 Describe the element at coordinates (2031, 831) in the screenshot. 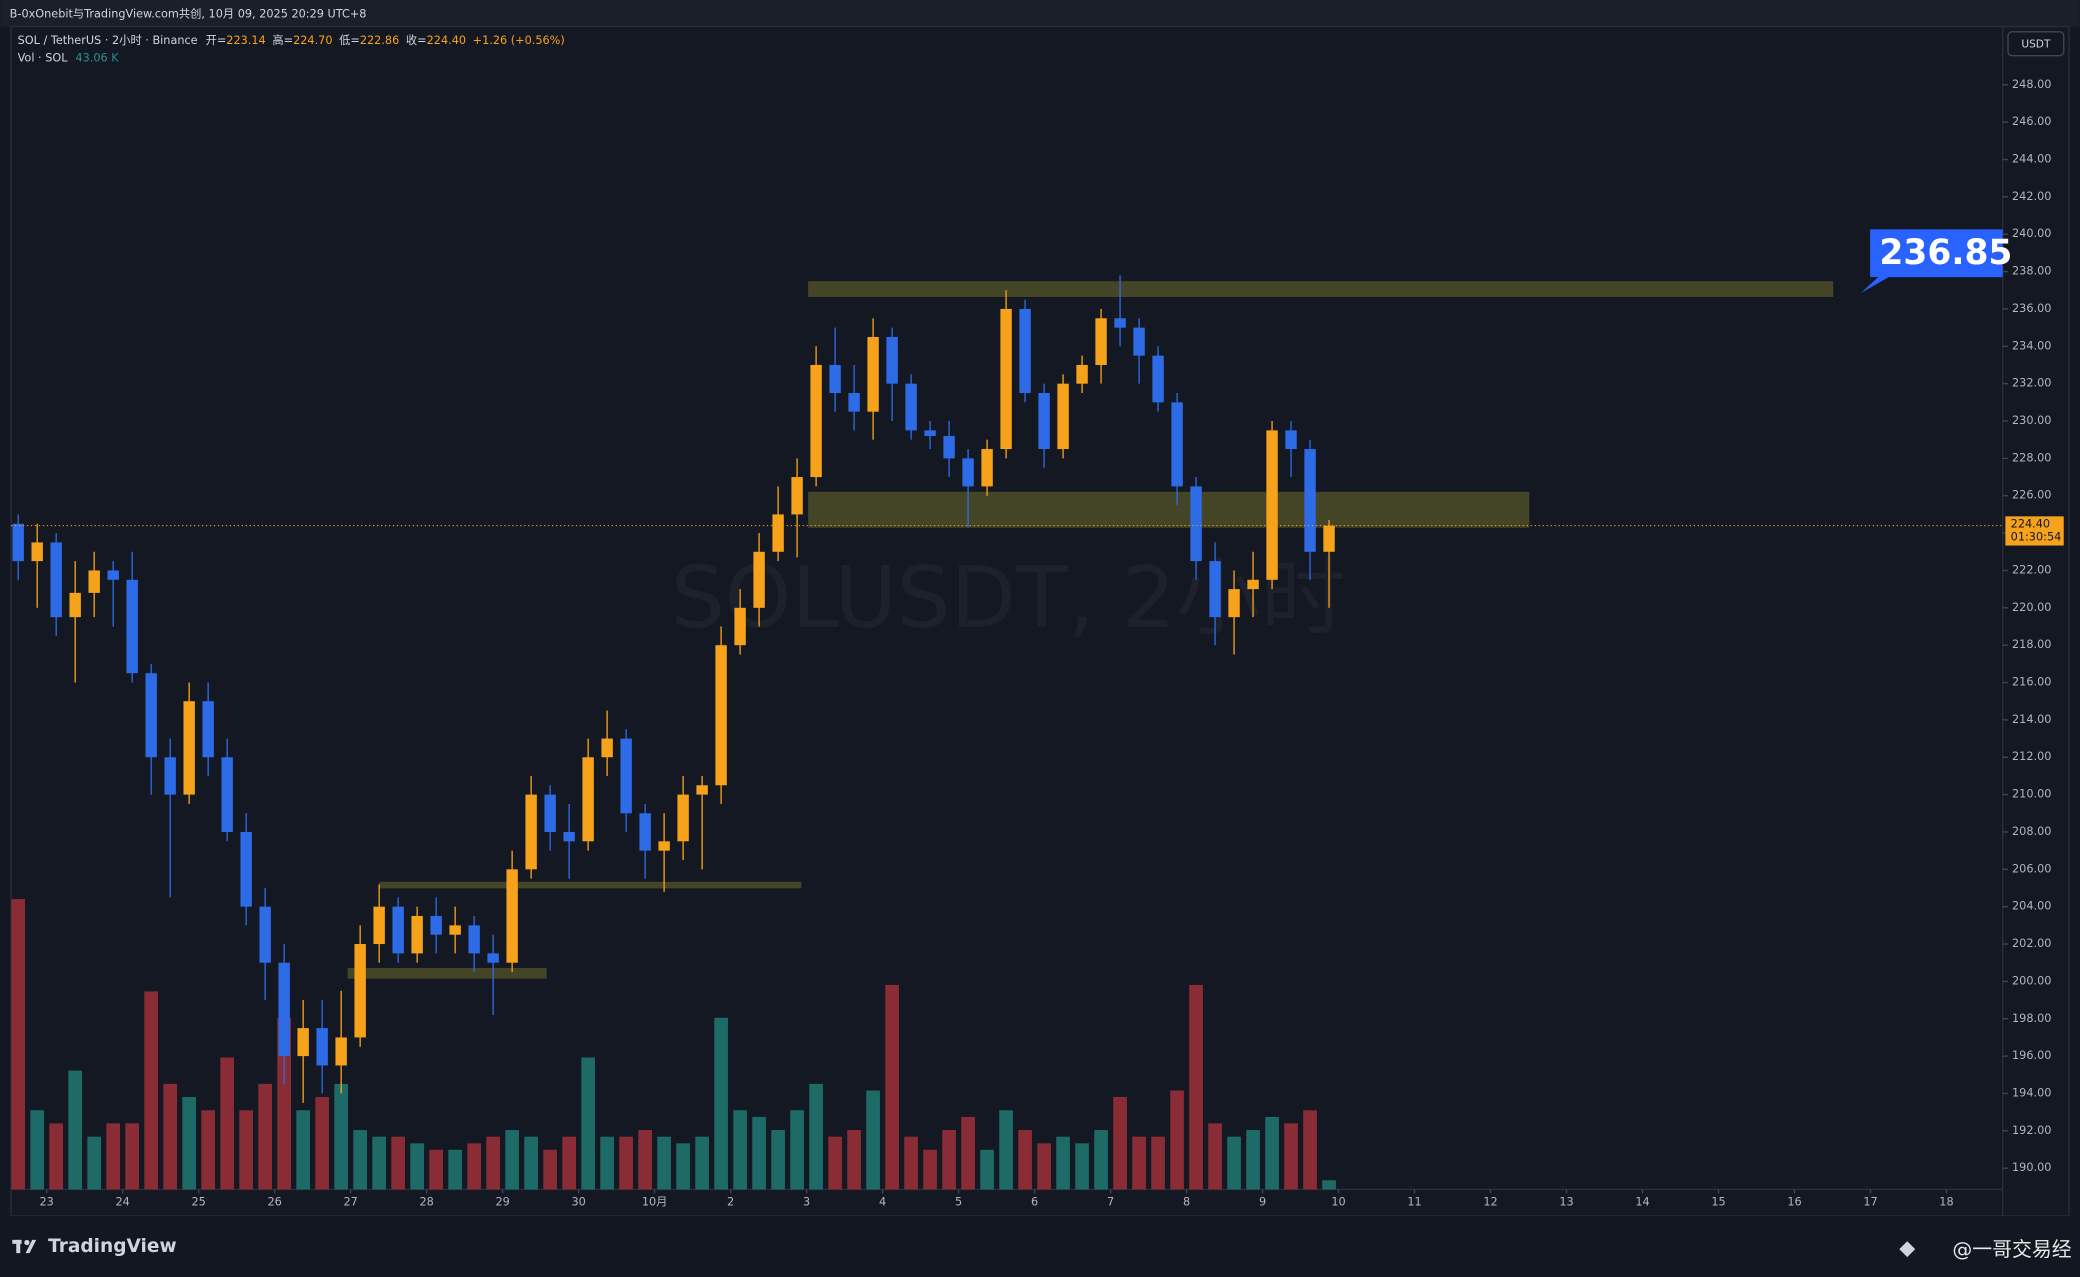

I see `y-tick-label: 208.00` at that location.